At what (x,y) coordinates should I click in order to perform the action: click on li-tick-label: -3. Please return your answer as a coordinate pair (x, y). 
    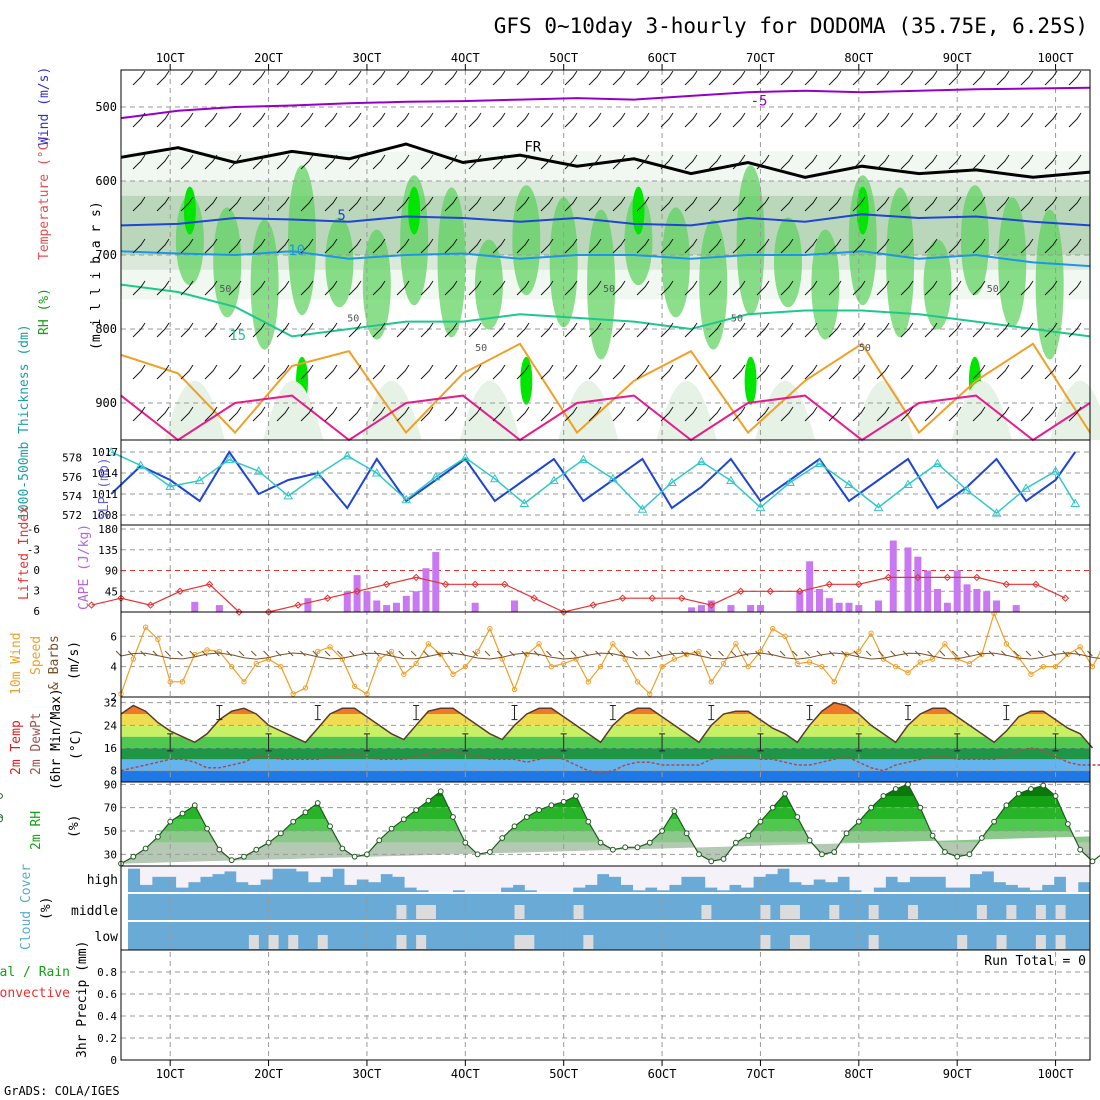
    Looking at the image, I should click on (33, 550).